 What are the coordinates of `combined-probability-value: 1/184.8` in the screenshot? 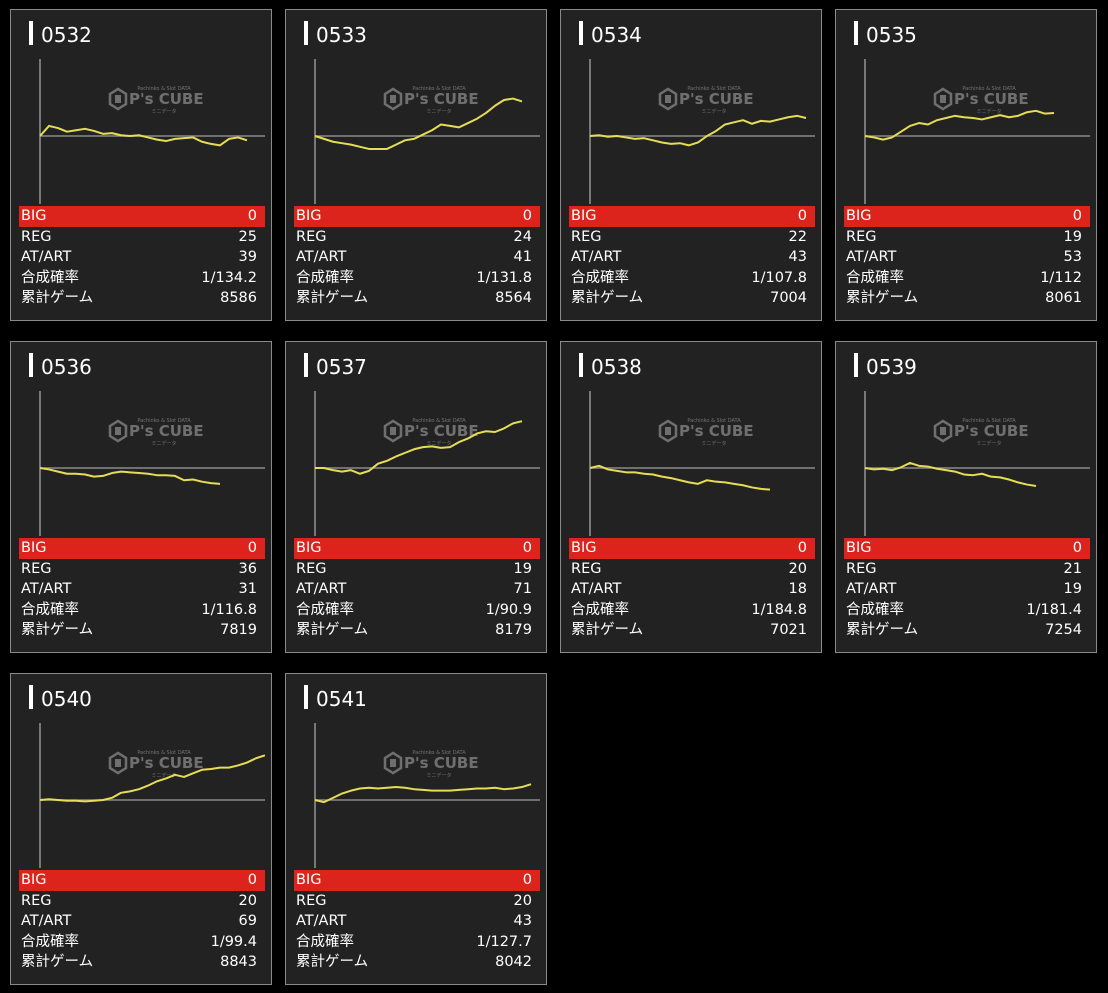 It's located at (779, 609).